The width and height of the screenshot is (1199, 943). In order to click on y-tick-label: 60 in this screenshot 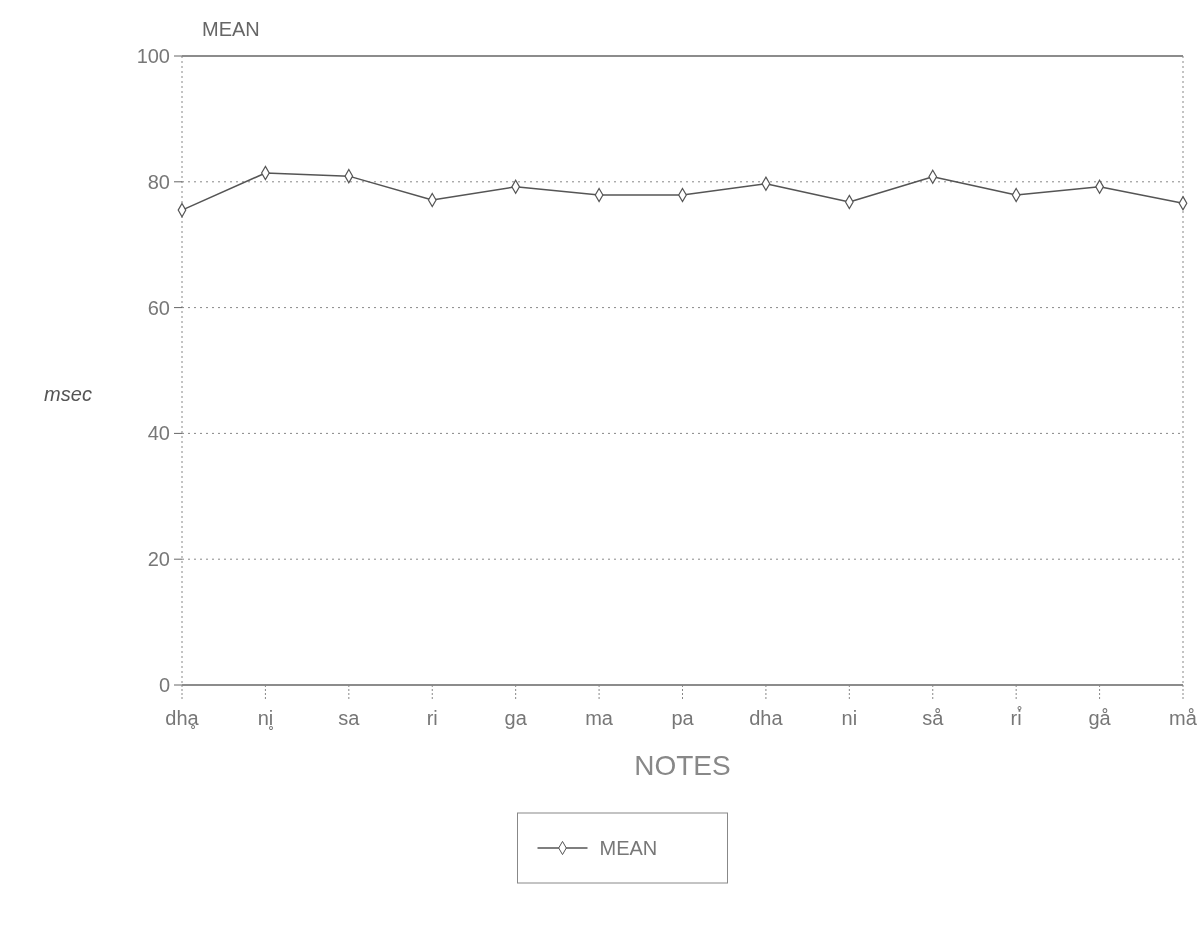, I will do `click(158, 307)`.